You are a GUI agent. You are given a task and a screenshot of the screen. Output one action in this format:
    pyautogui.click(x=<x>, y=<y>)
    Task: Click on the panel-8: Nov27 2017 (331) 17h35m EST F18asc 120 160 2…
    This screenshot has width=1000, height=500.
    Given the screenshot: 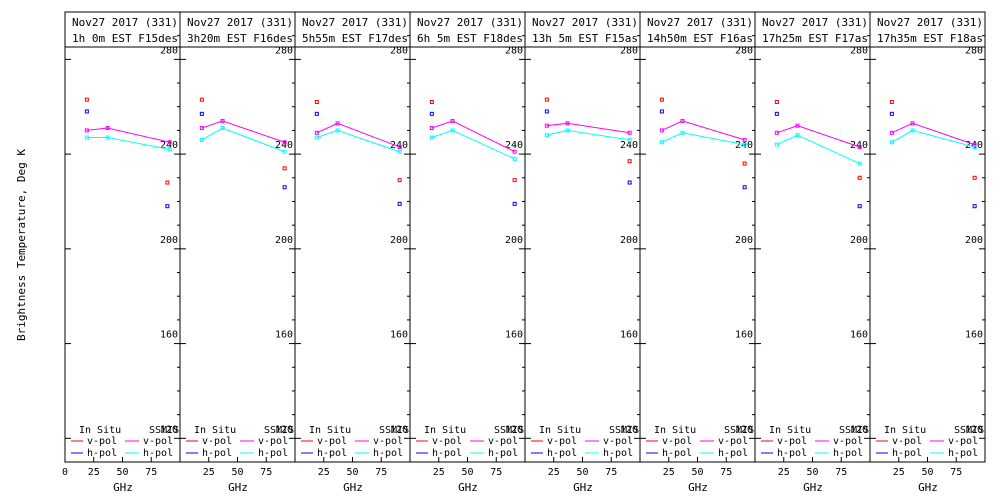 What is the action you would take?
    pyautogui.click(x=929, y=252)
    